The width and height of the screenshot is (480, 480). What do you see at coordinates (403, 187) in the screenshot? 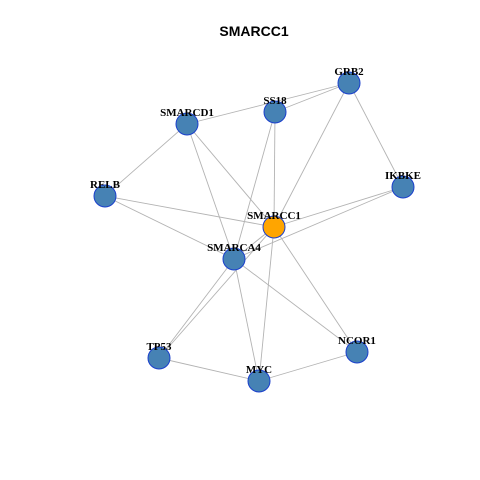
I see `node-ikbke` at bounding box center [403, 187].